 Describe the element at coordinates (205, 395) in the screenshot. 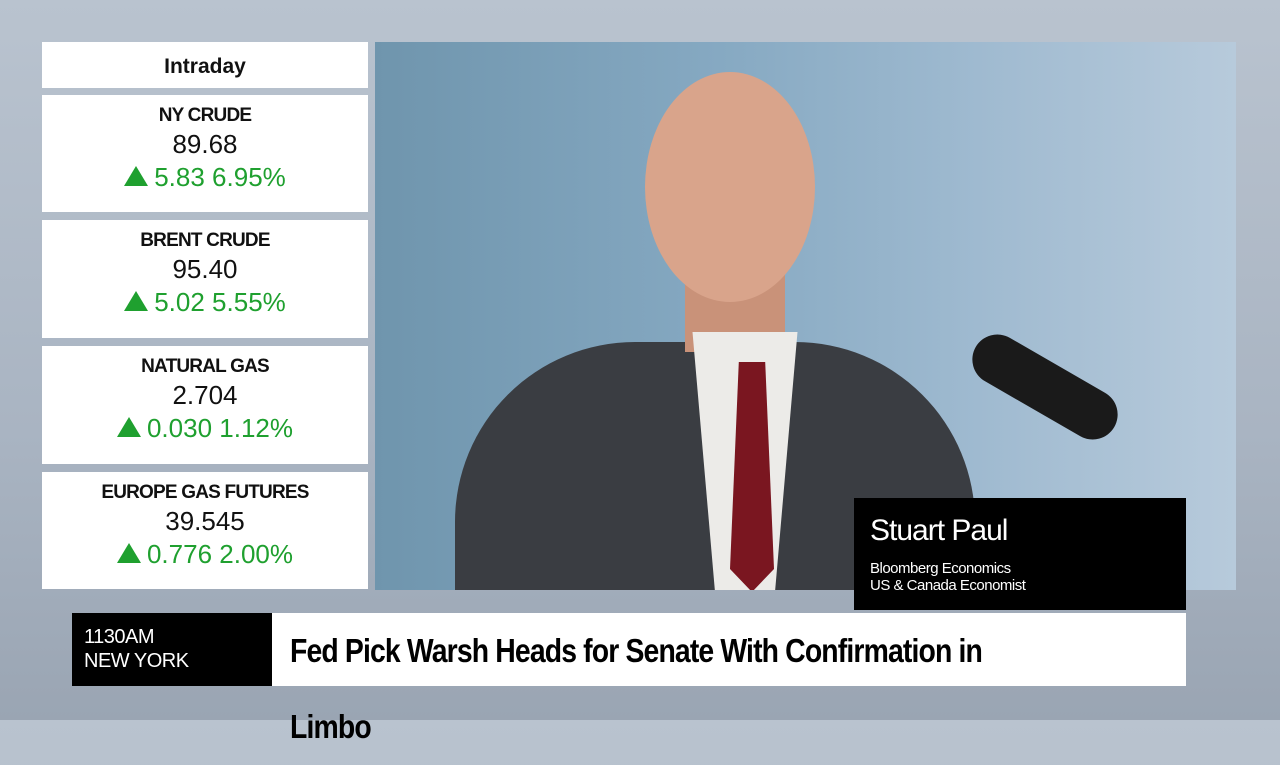

I see `market-price: 2.704` at that location.